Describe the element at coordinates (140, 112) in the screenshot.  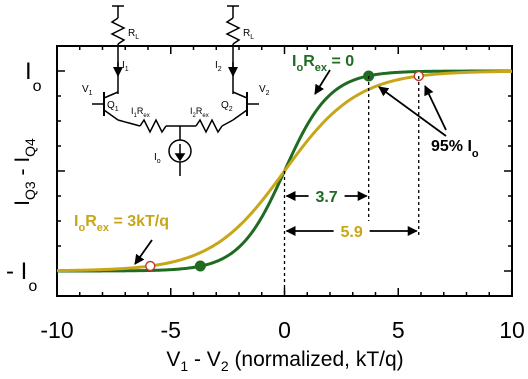
I see `svg-text: I1Rex` at that location.